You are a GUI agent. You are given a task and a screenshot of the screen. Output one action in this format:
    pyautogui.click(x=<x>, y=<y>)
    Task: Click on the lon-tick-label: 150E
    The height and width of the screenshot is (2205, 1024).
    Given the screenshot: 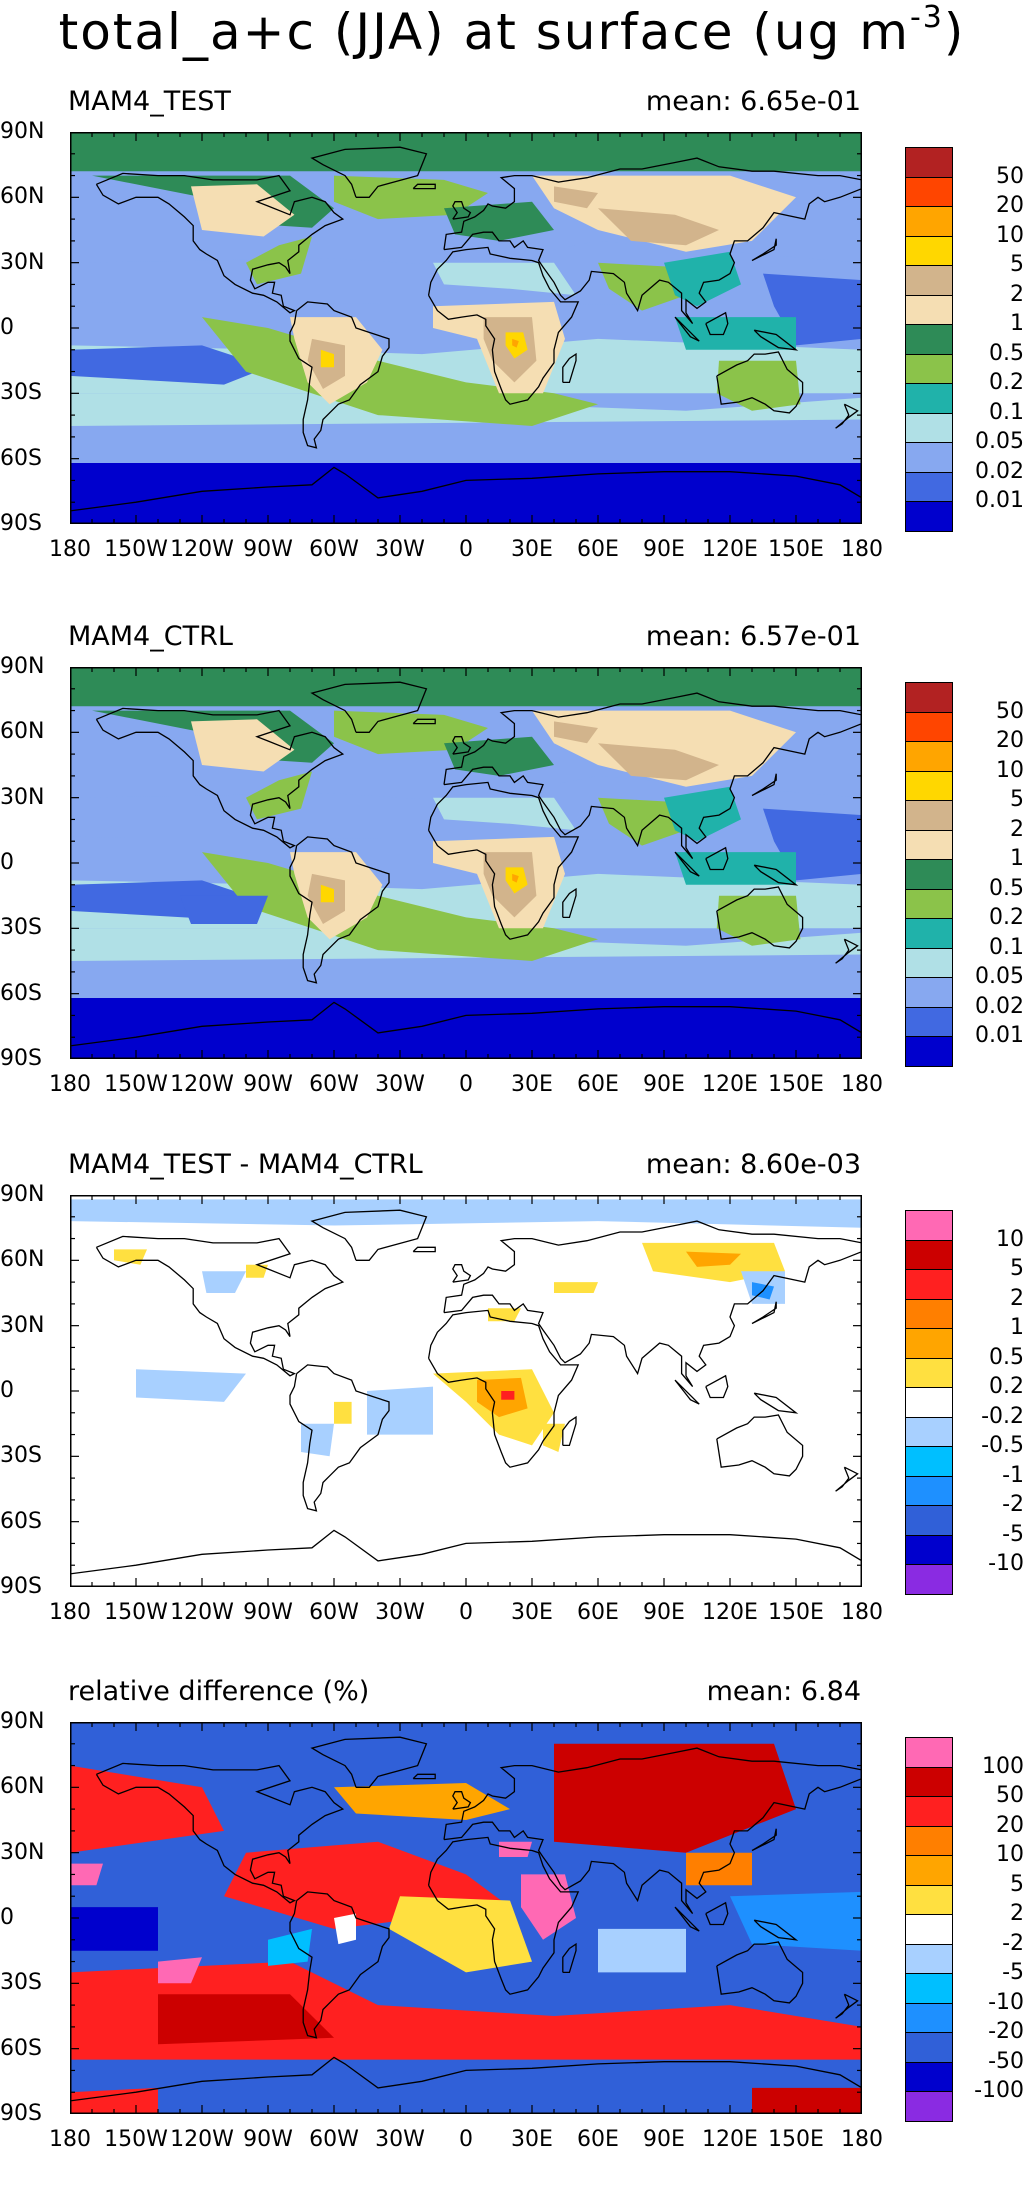 What is the action you would take?
    pyautogui.click(x=796, y=549)
    